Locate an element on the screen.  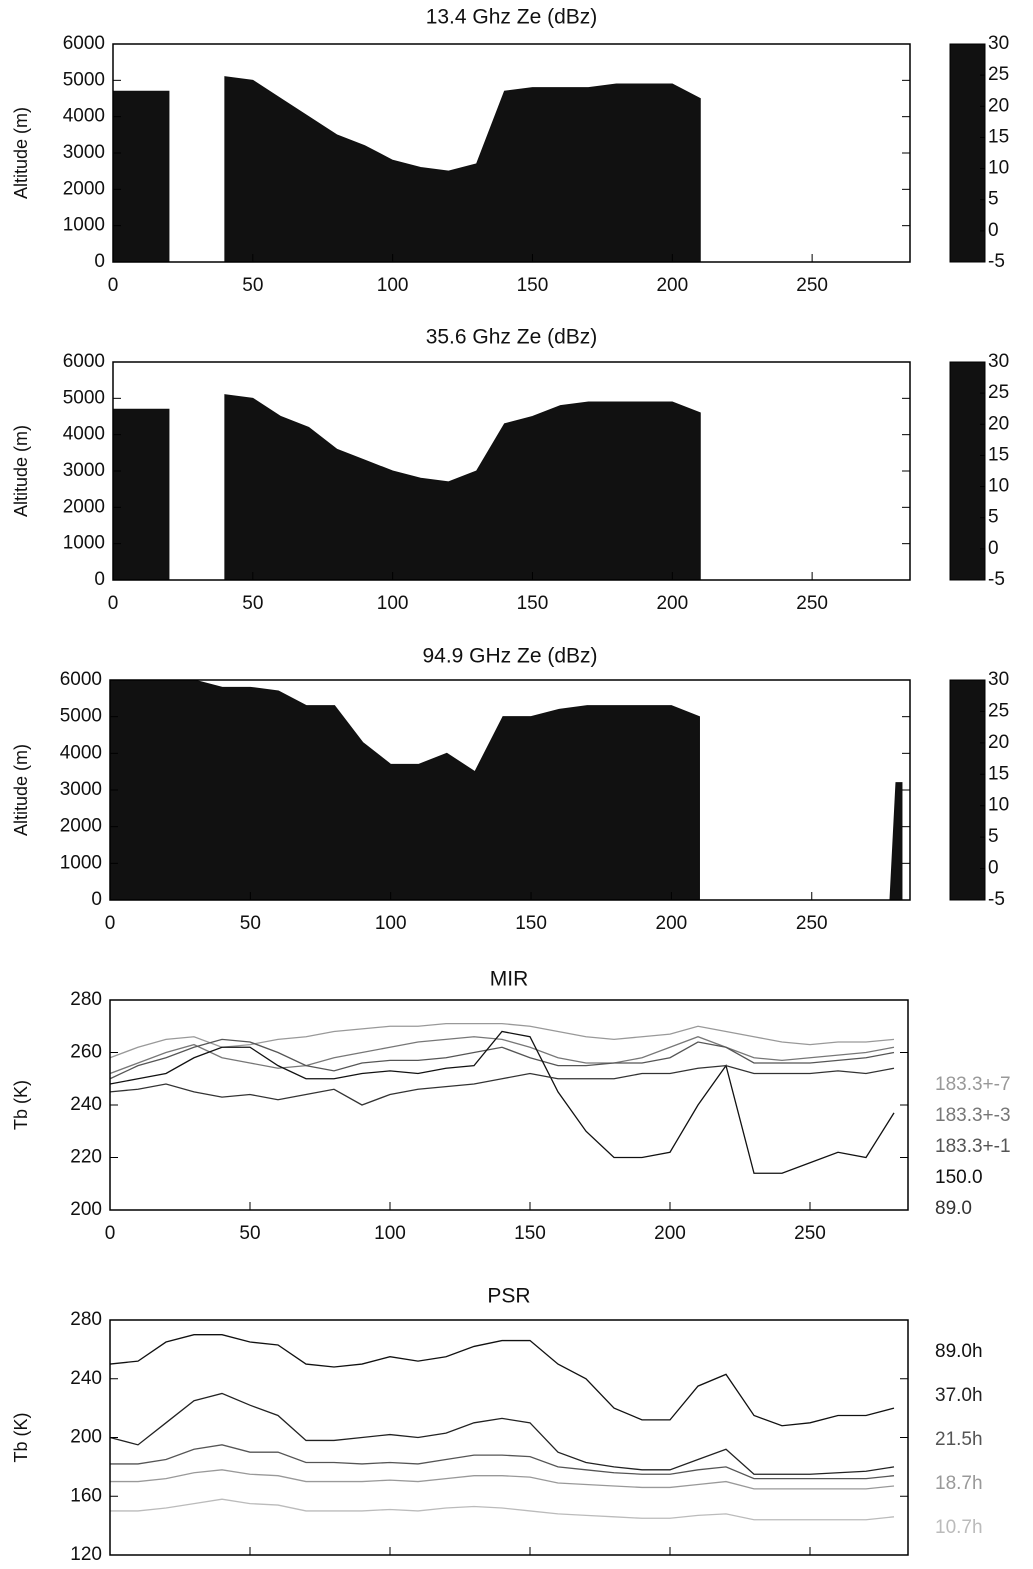
legend-label: 183.3+-3 is located at coordinates (973, 1115).